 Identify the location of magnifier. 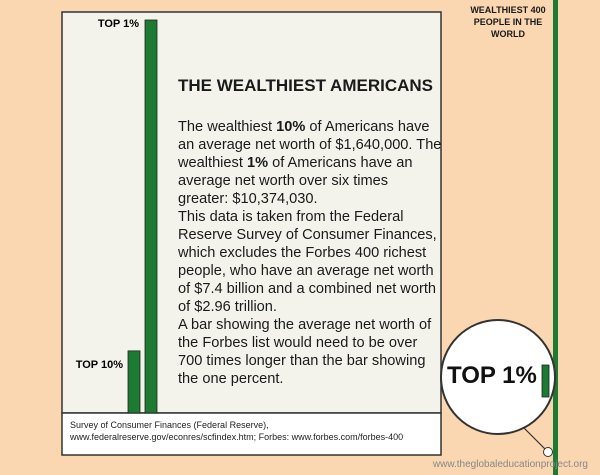
(498, 377).